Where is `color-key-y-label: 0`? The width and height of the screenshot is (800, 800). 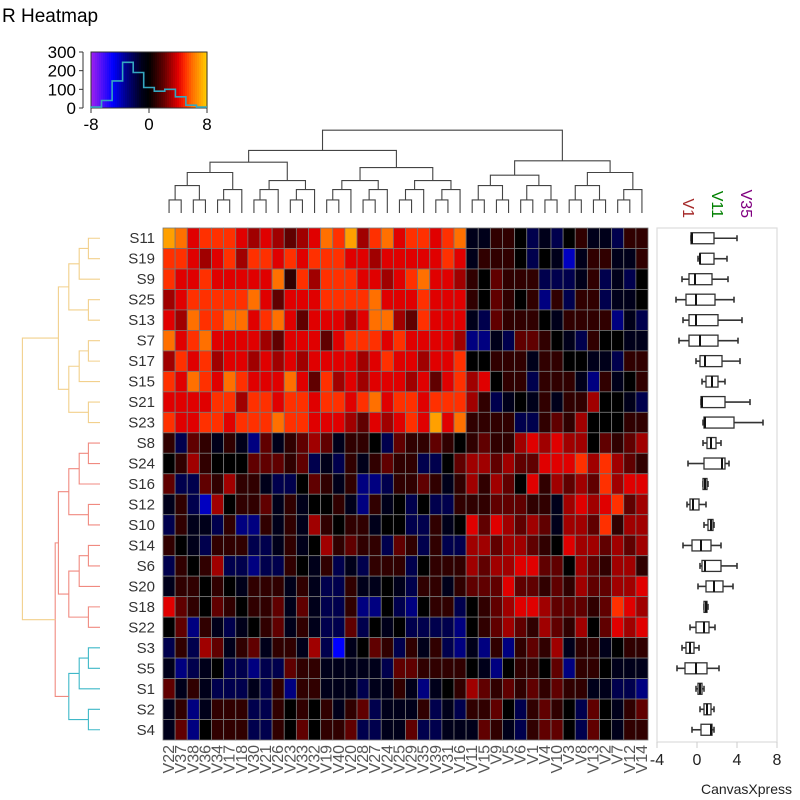 color-key-y-label: 0 is located at coordinates (71, 108).